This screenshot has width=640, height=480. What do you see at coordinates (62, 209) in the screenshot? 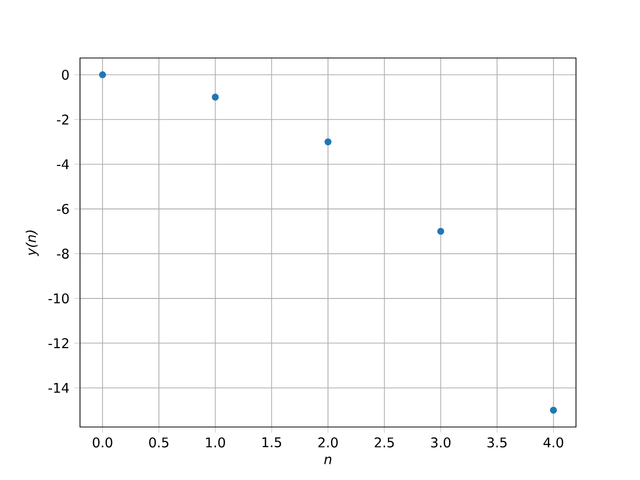
I see `y-tick-label: -6` at bounding box center [62, 209].